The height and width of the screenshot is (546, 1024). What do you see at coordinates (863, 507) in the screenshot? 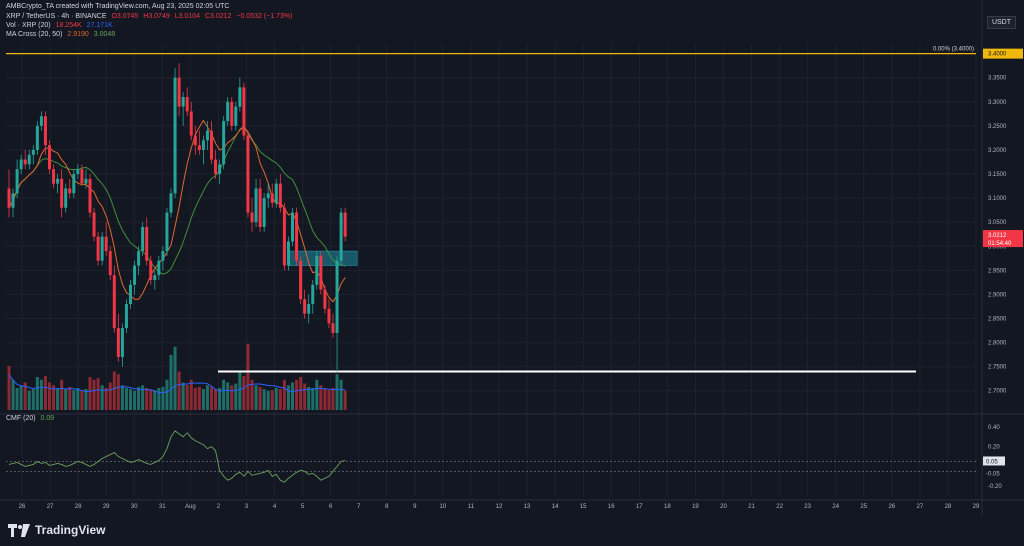
I see `x-tick-label: 25` at bounding box center [863, 507].